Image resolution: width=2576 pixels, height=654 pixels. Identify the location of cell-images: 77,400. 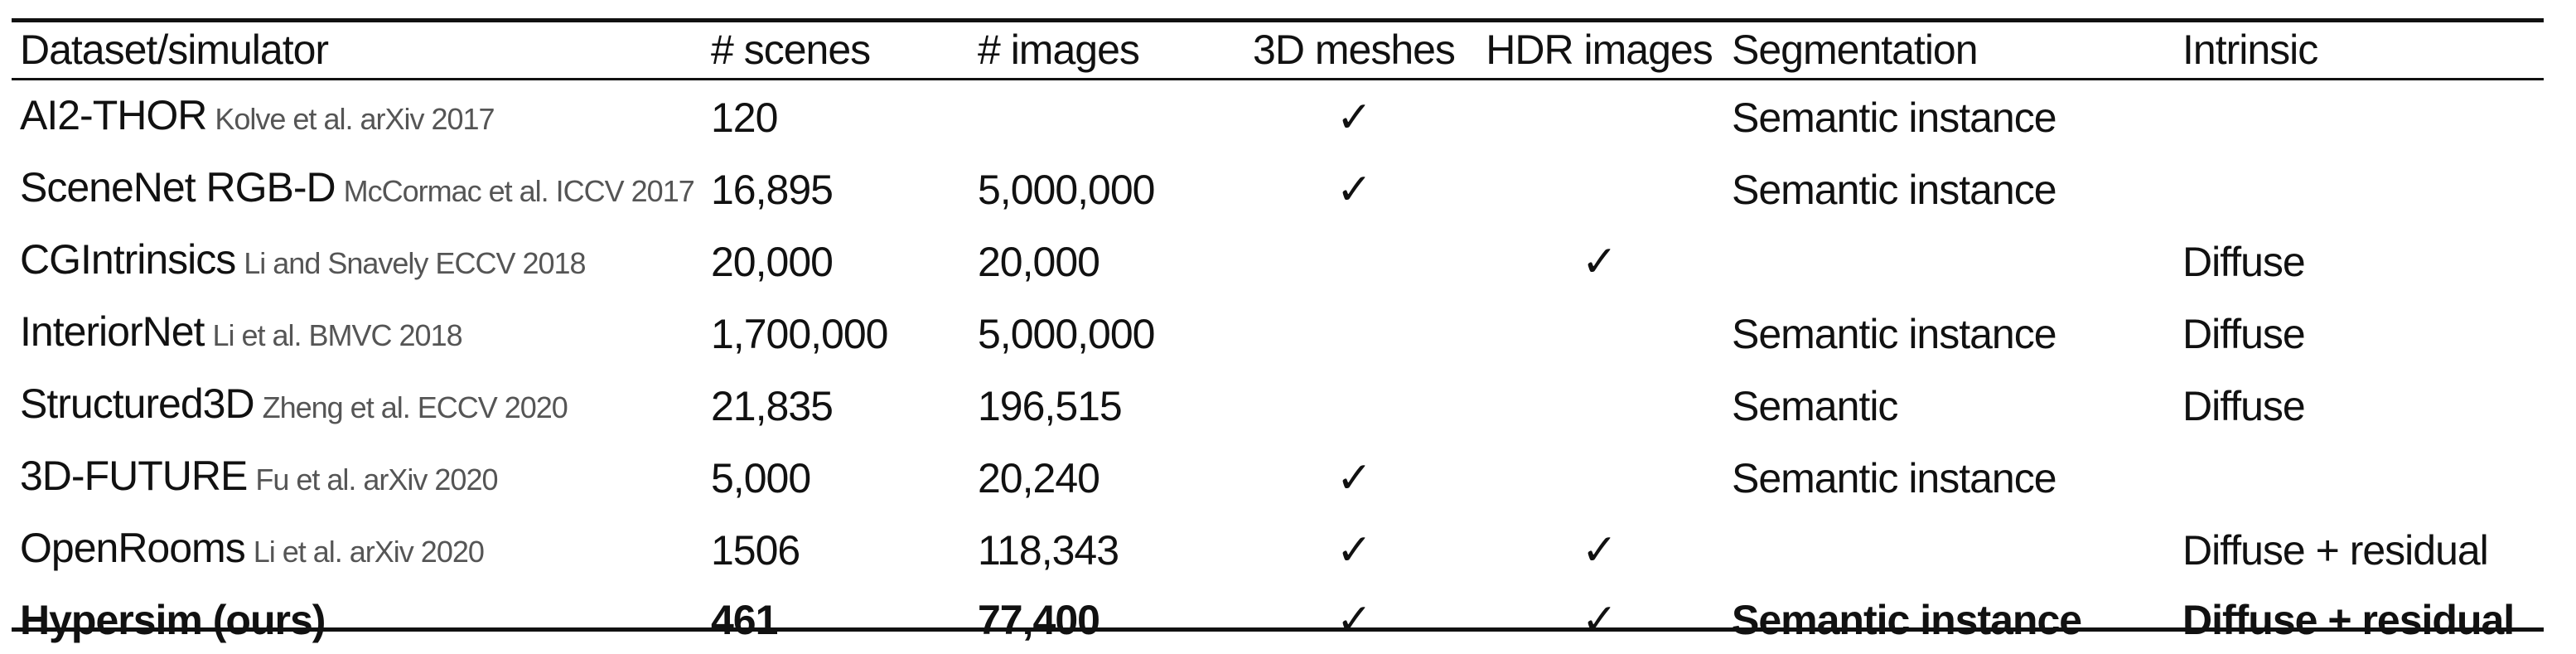
(1039, 620).